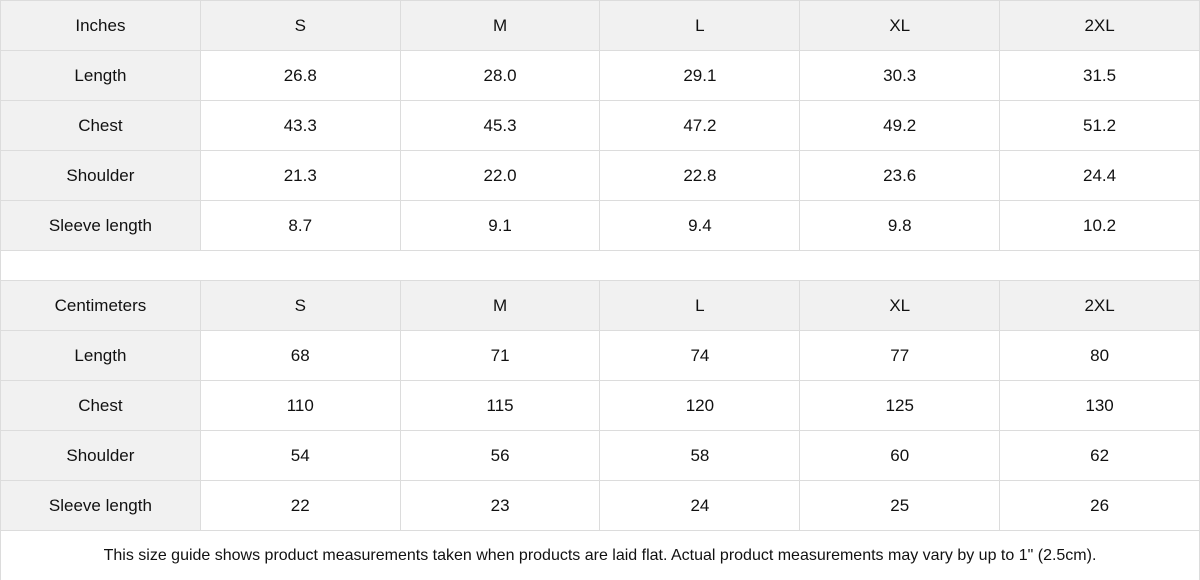 This screenshot has width=1200, height=580. Describe the element at coordinates (300, 405) in the screenshot. I see `measurement-value: 110` at that location.